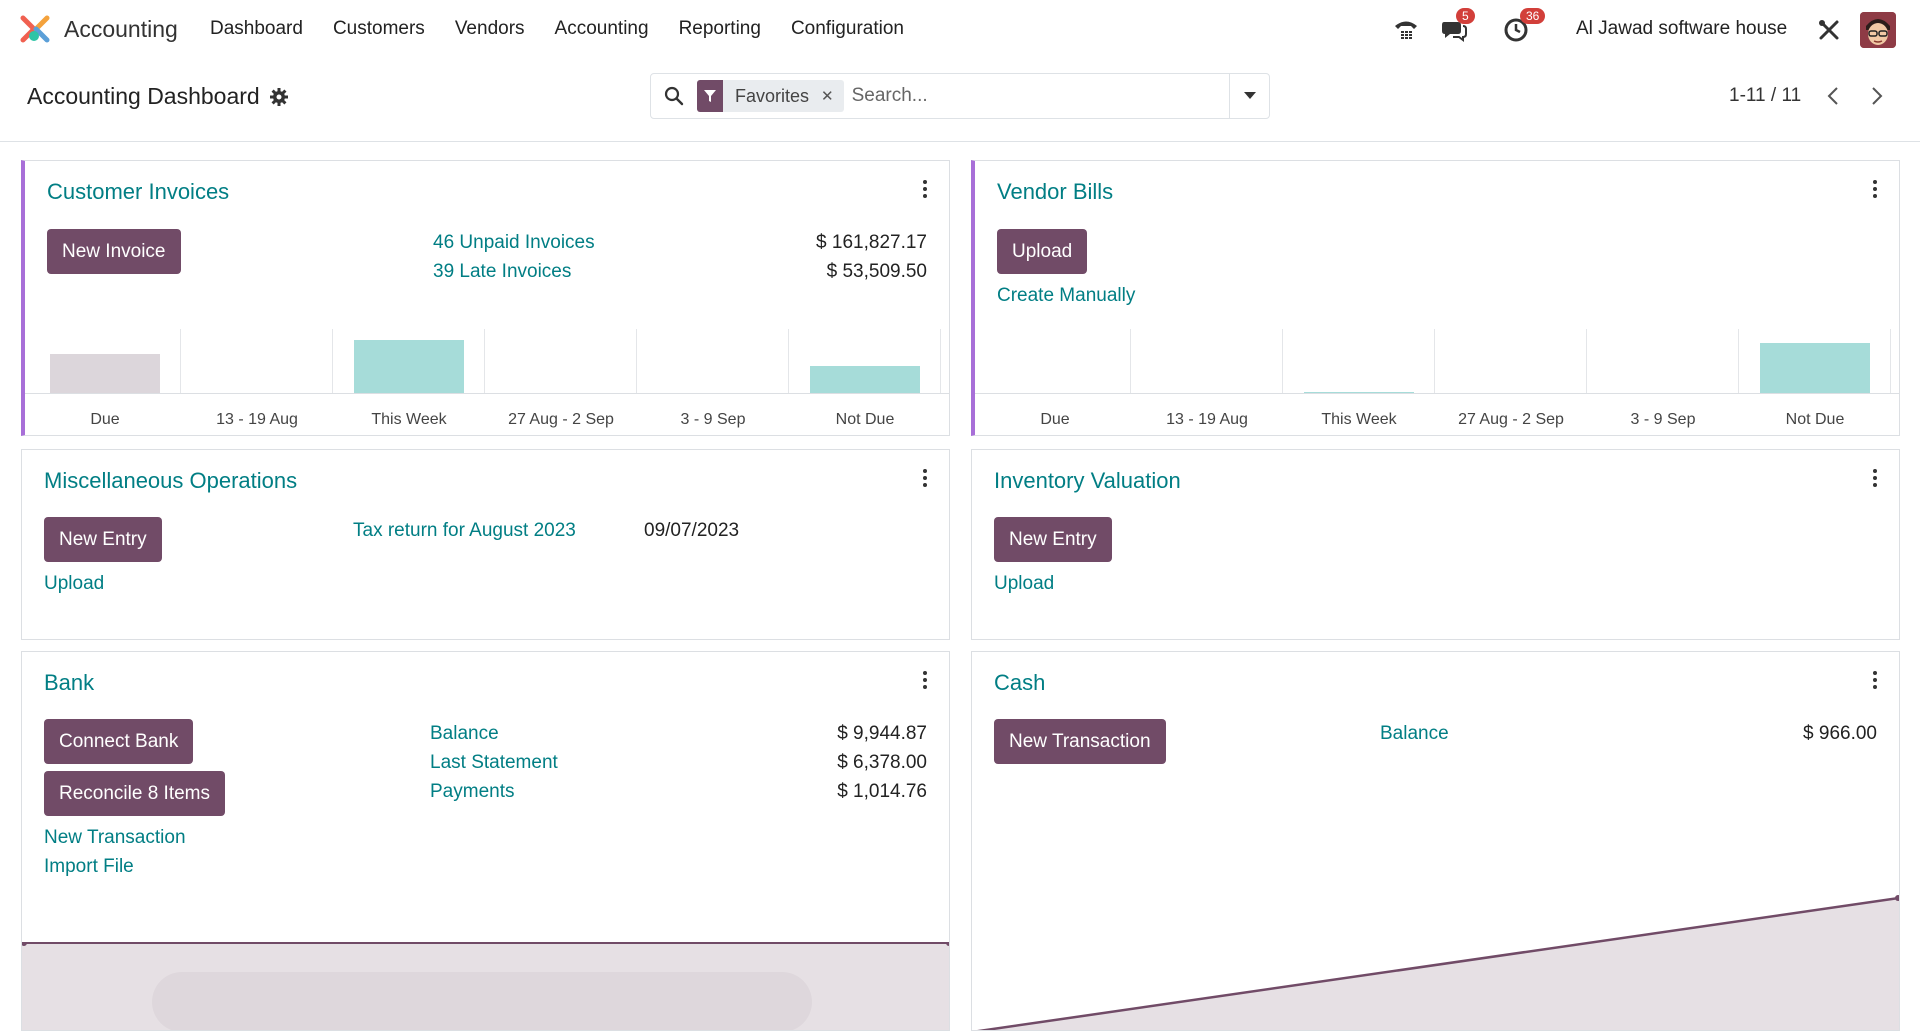  What do you see at coordinates (494, 762) in the screenshot?
I see `last-statement-link: Last Statement` at bounding box center [494, 762].